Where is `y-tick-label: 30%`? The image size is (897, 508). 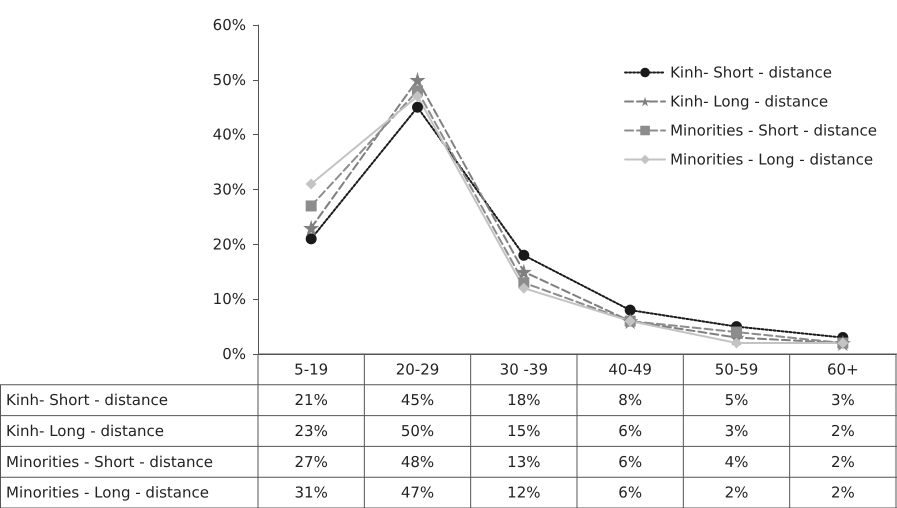 y-tick-label: 30% is located at coordinates (229, 189).